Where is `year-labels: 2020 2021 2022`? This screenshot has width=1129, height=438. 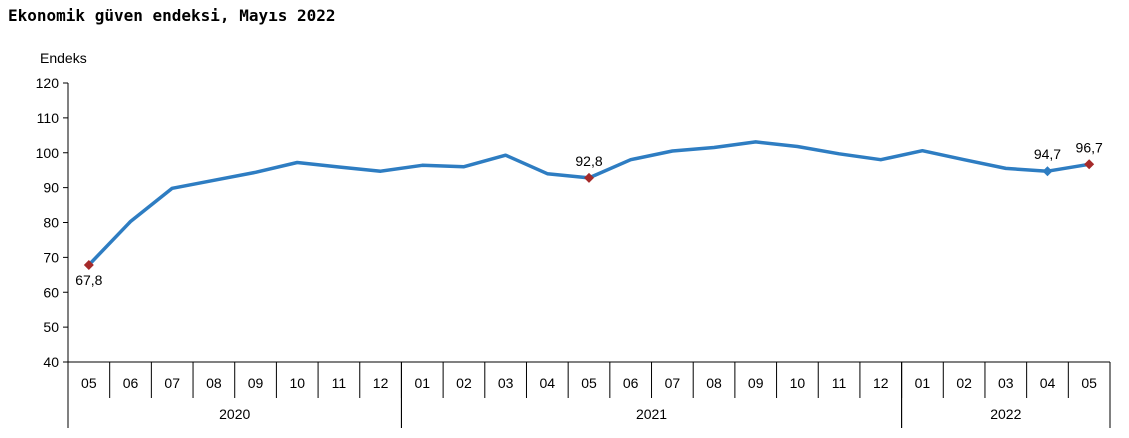 year-labels: 2020 2021 2022 is located at coordinates (620, 414).